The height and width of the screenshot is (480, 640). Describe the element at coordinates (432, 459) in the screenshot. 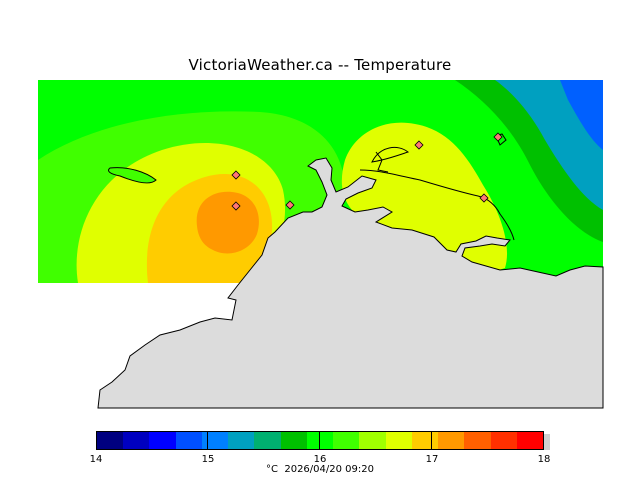

I see `legend-tick-17: 17` at that location.